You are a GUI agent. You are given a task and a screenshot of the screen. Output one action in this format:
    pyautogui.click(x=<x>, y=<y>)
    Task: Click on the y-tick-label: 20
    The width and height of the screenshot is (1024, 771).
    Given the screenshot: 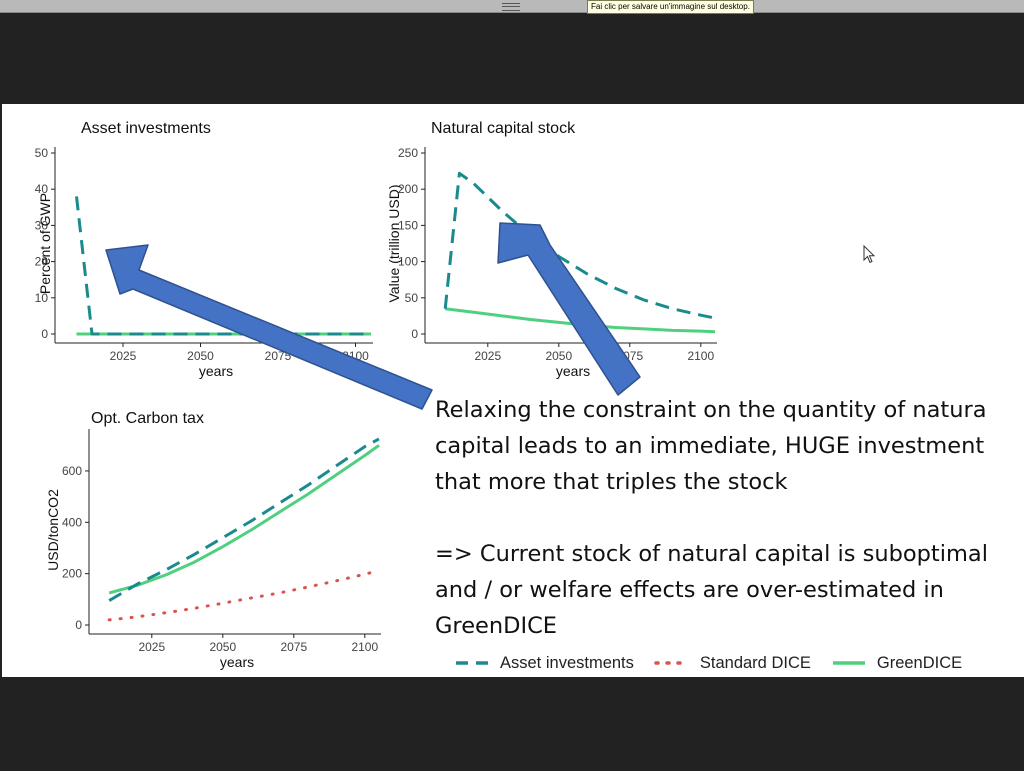 What is the action you would take?
    pyautogui.click(x=42, y=262)
    